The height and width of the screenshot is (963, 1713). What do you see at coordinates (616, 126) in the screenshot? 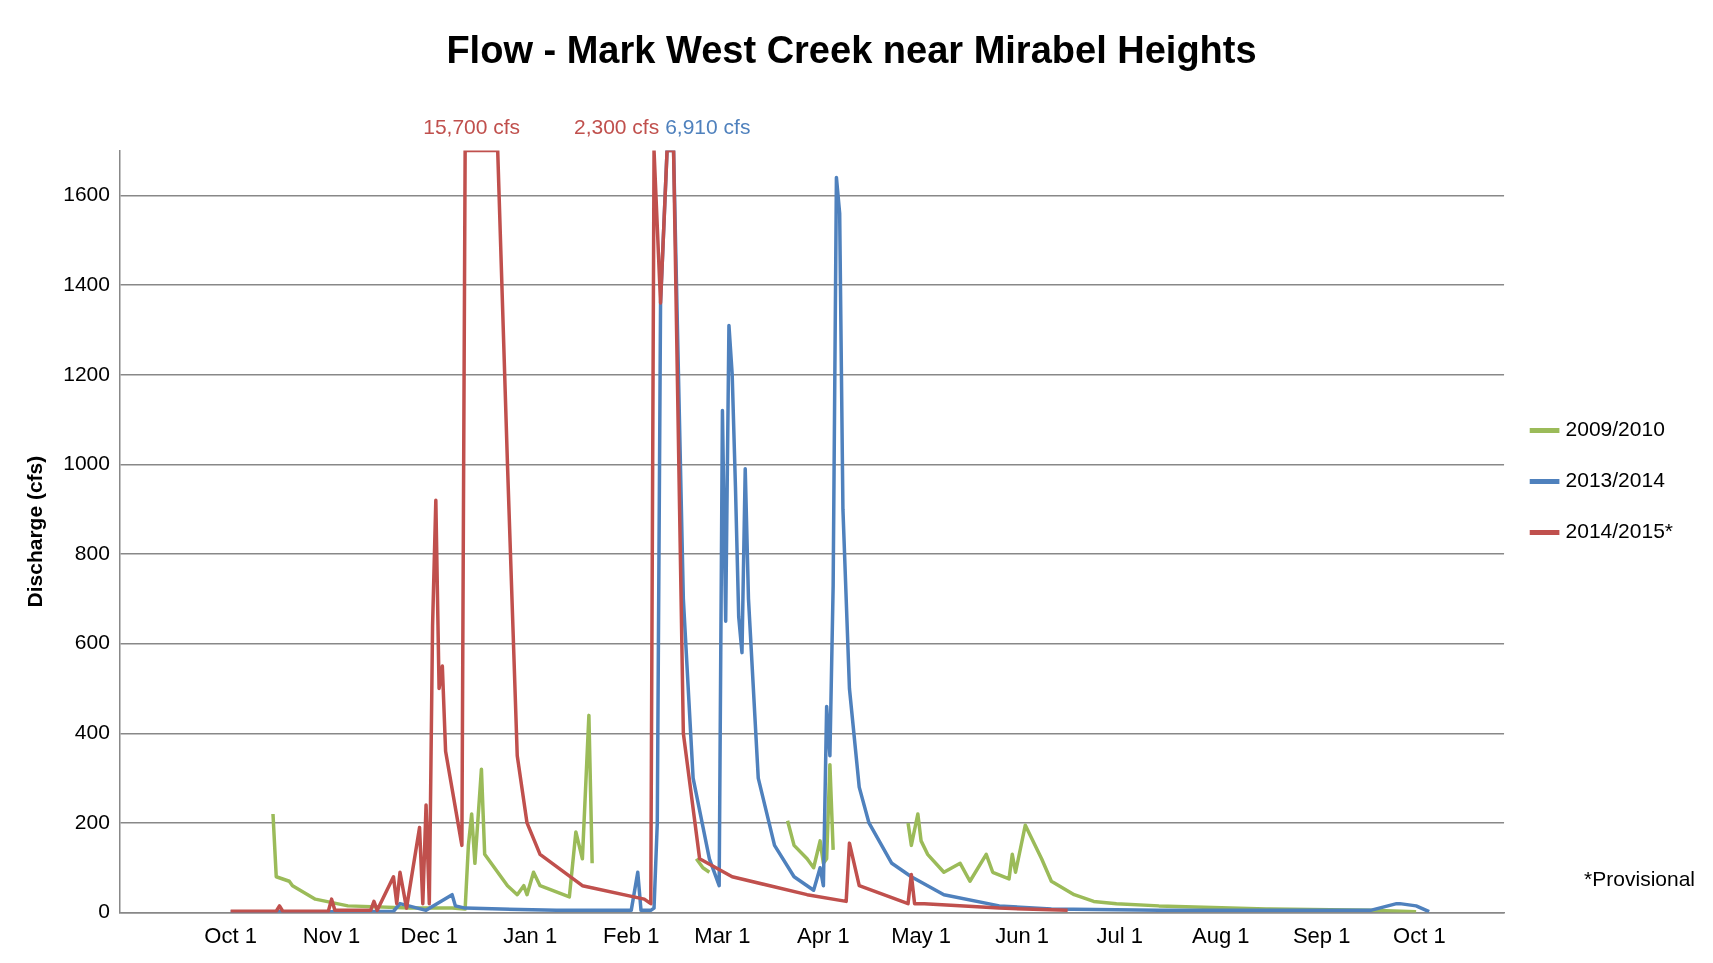
I see `annotation: 2,300 cfs` at bounding box center [616, 126].